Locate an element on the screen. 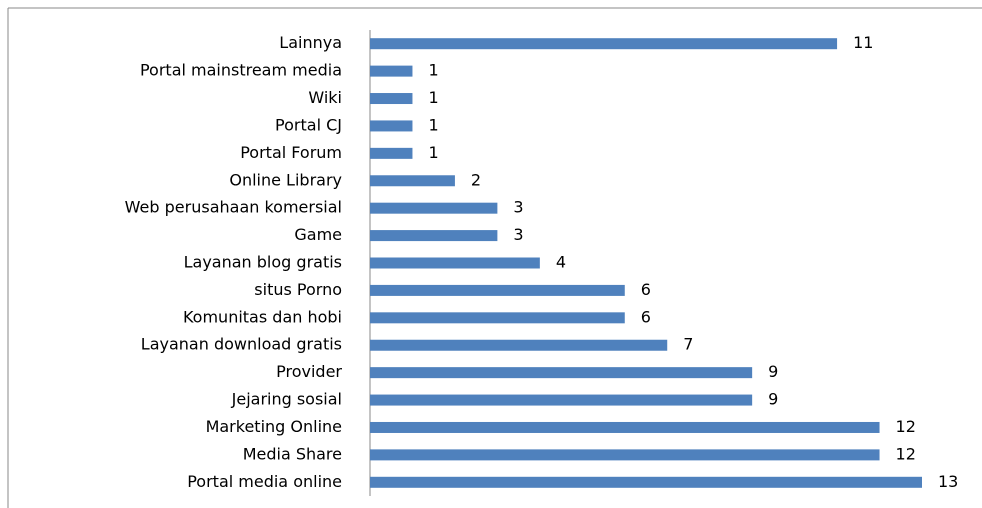  y-tick-label: Marketing Online is located at coordinates (274, 426).